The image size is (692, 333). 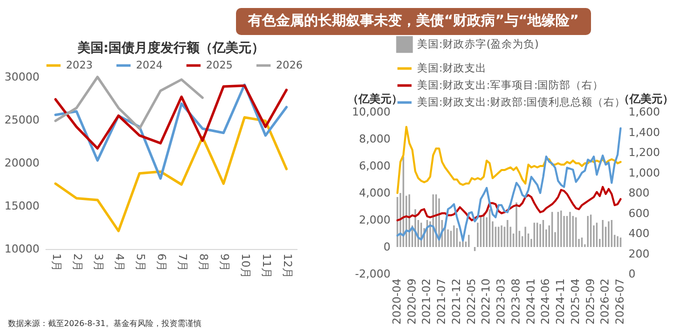 I want to click on legend-label: 2024, so click(x=150, y=66).